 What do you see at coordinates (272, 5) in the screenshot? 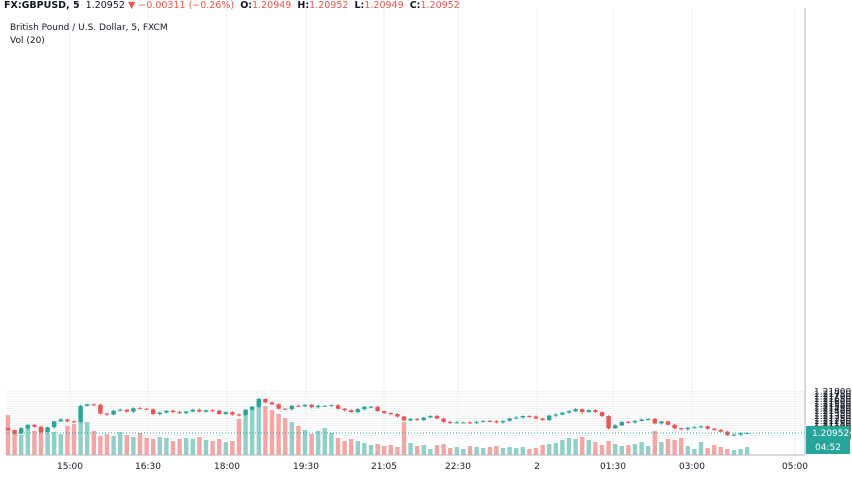
I see `open-value: 1.20949` at bounding box center [272, 5].